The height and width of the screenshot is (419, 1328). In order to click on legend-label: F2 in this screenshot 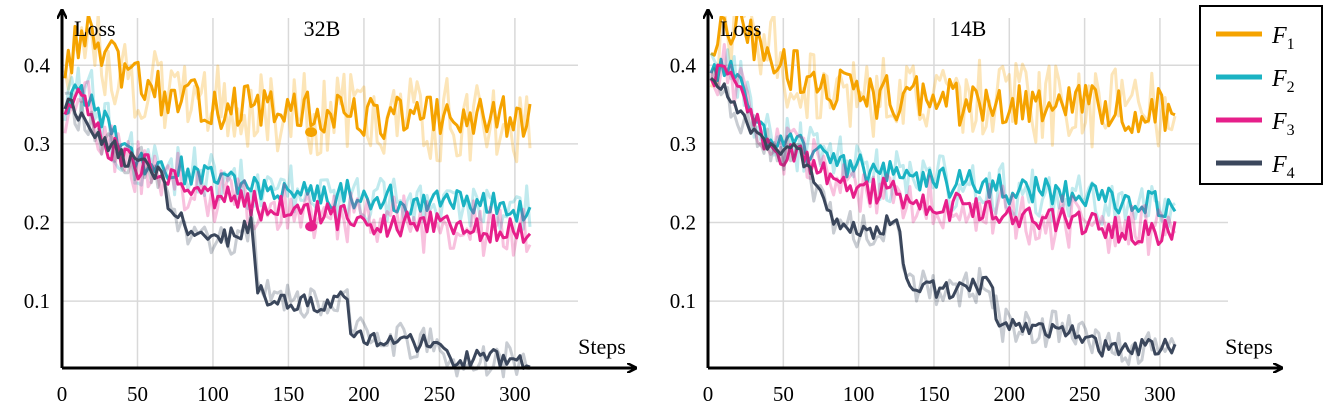, I will do `click(1283, 81)`.